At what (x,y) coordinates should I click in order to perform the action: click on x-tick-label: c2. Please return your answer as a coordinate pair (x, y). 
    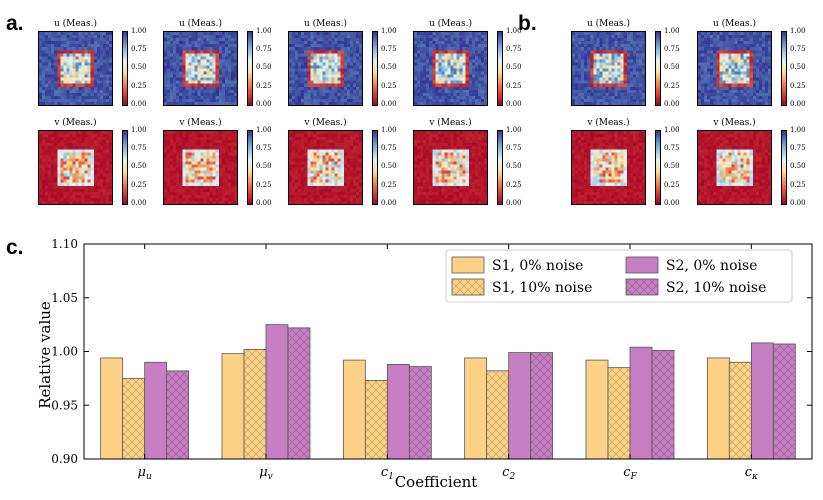
    Looking at the image, I should click on (508, 473).